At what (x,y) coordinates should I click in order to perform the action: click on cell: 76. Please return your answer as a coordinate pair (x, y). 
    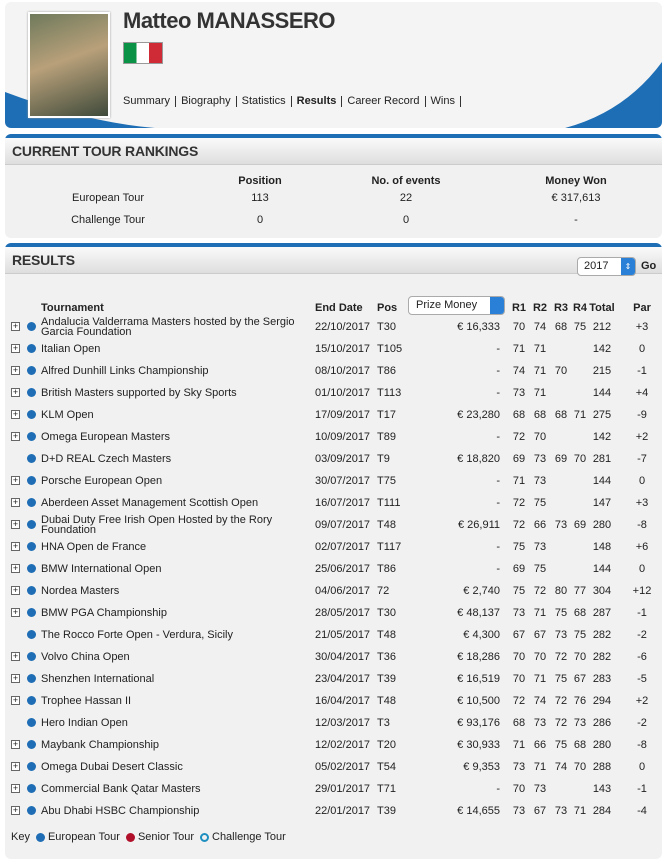
    Looking at the image, I should click on (580, 701).